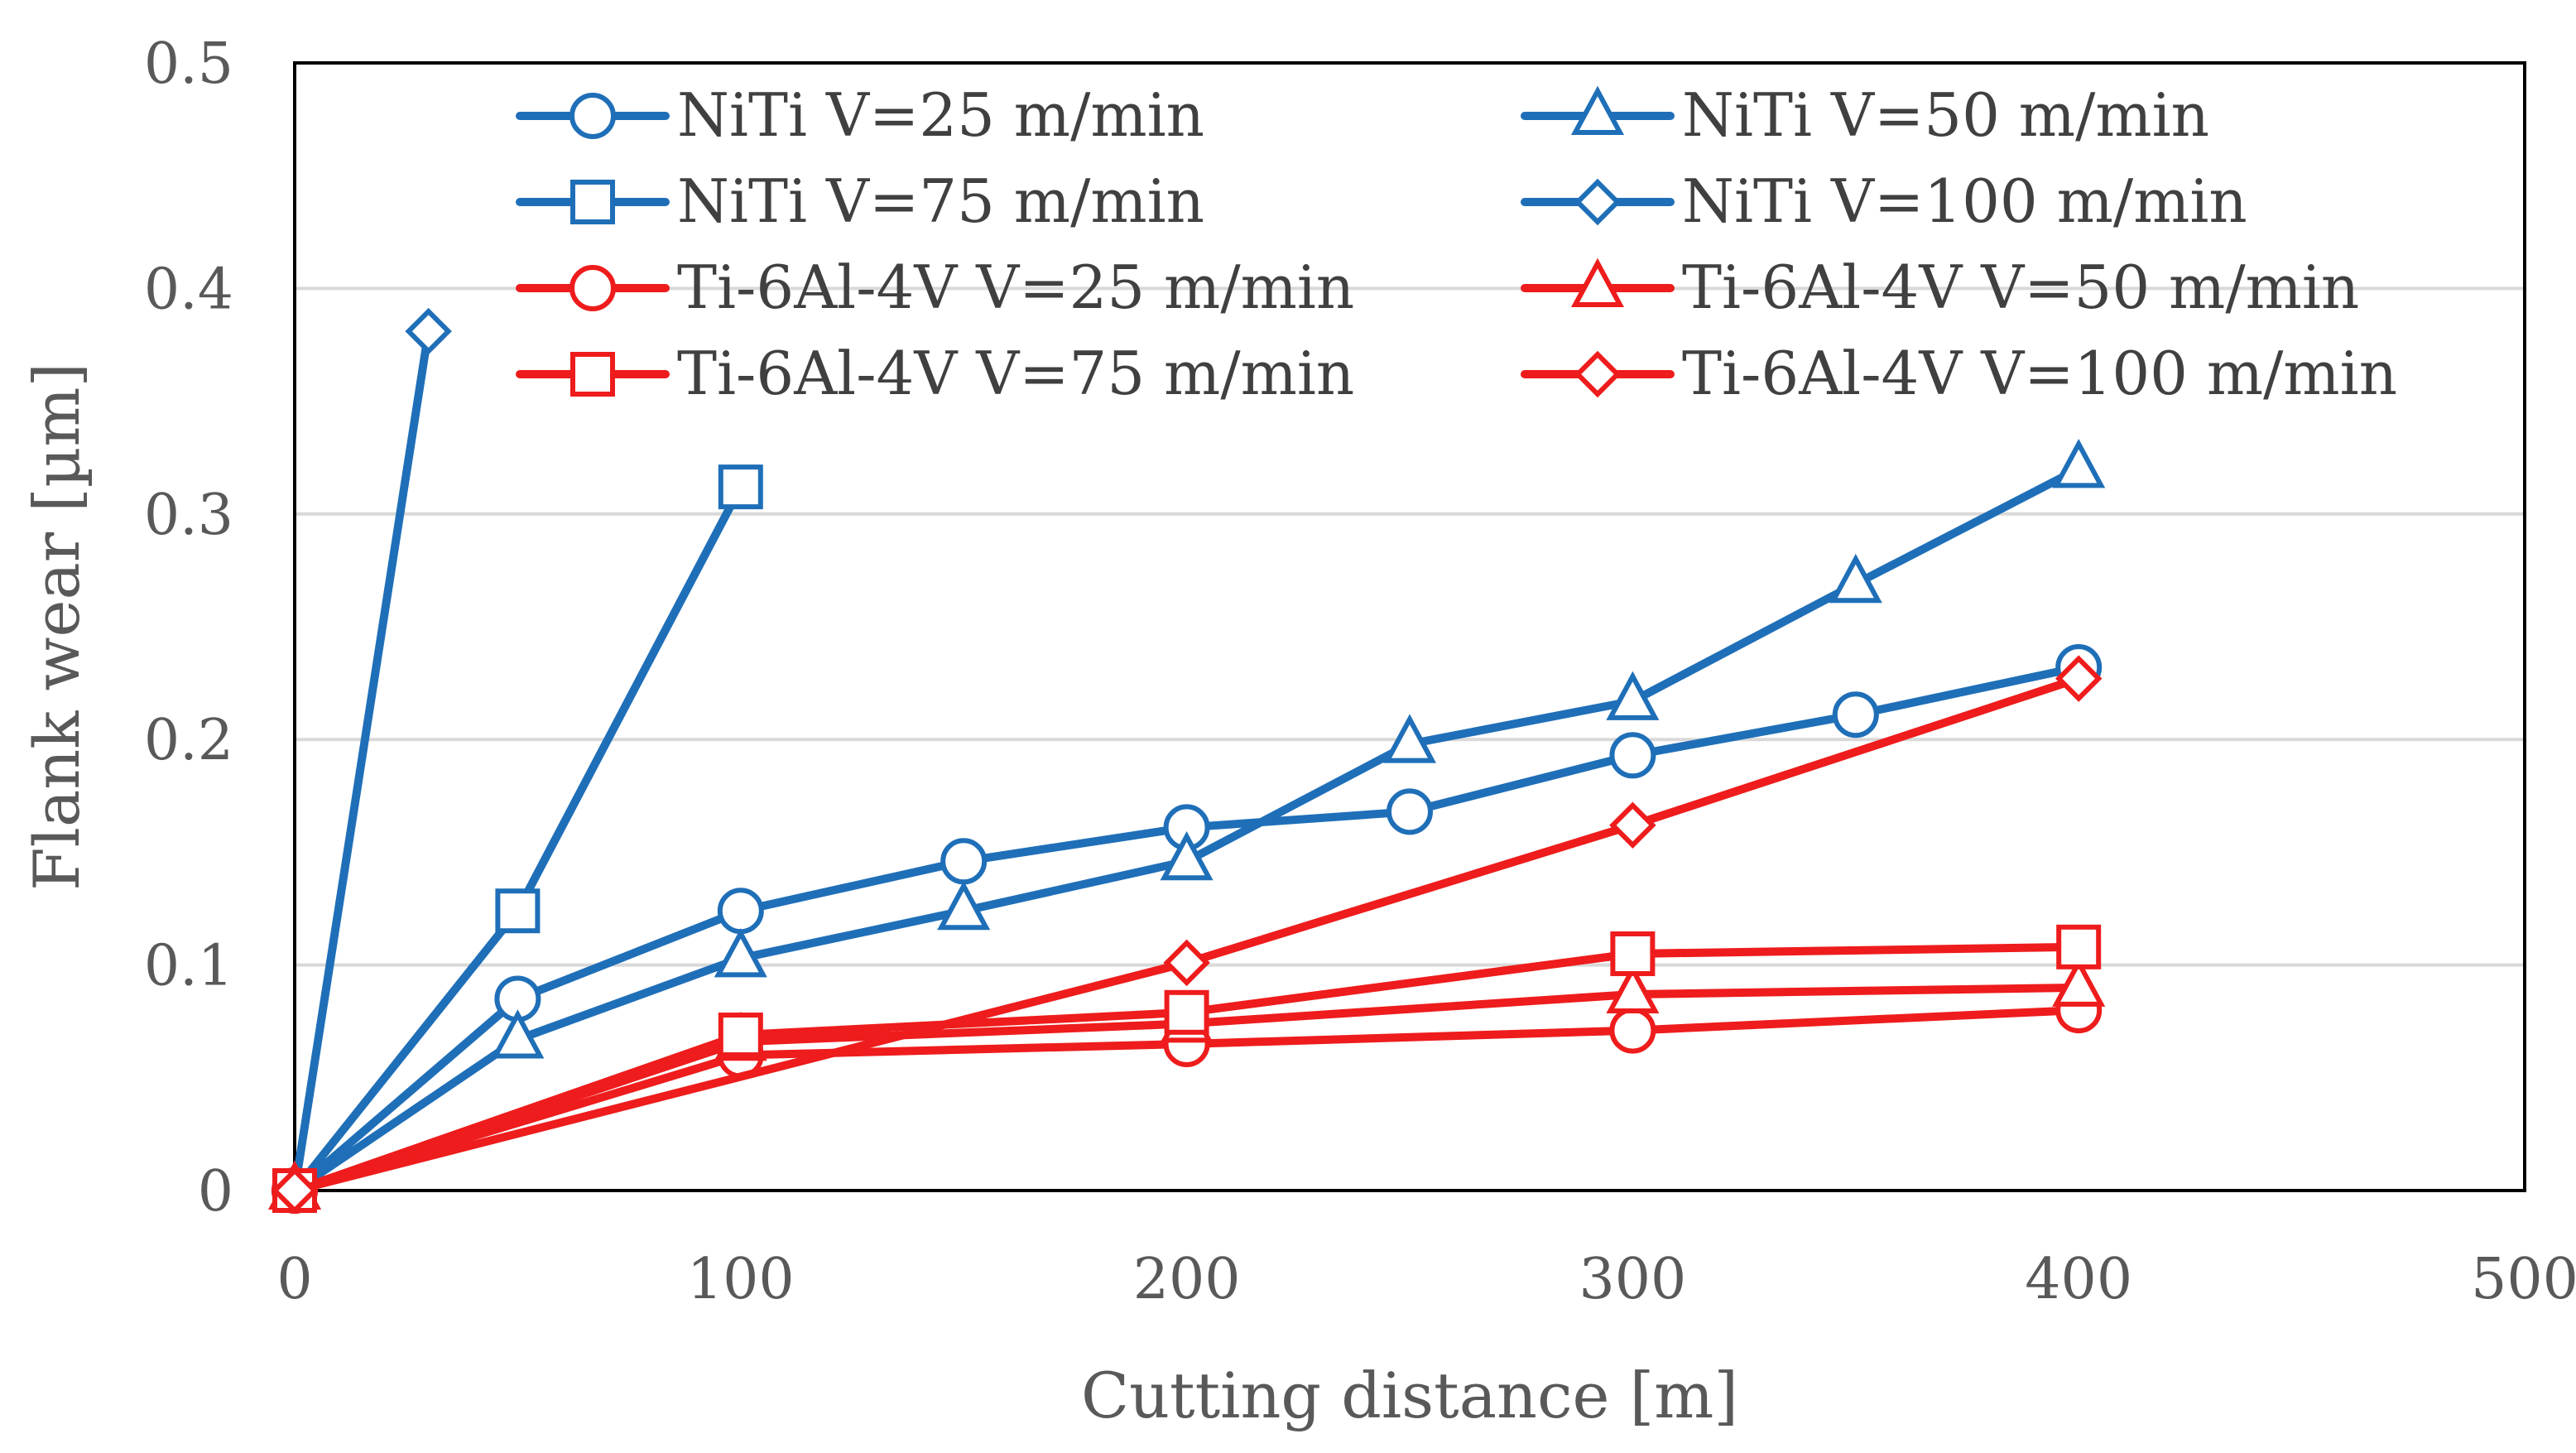  Describe the element at coordinates (1945, 115) in the screenshot. I see `legend-label: NiTi V=50 m/min` at that location.